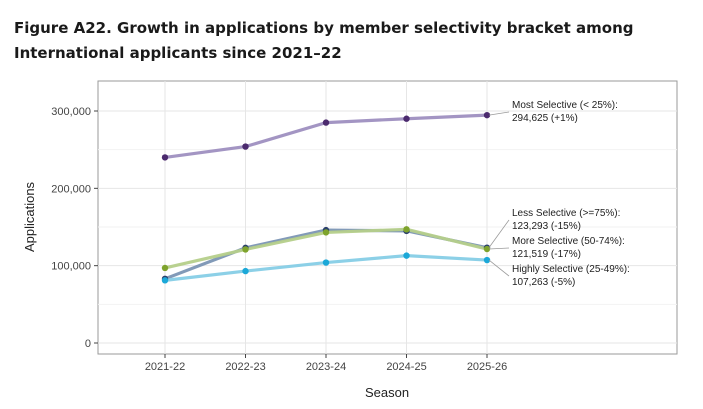 Image resolution: width=703 pixels, height=409 pixels. What do you see at coordinates (88, 344) in the screenshot?
I see `y-tick-label: 0` at bounding box center [88, 344].